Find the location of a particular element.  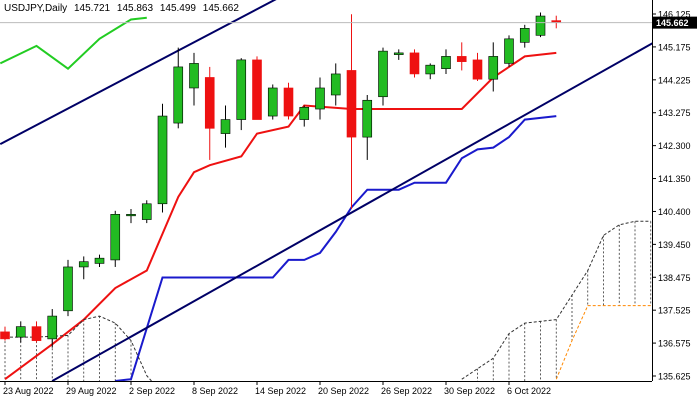

y-tick-label: 141.350 is located at coordinates (674, 179).